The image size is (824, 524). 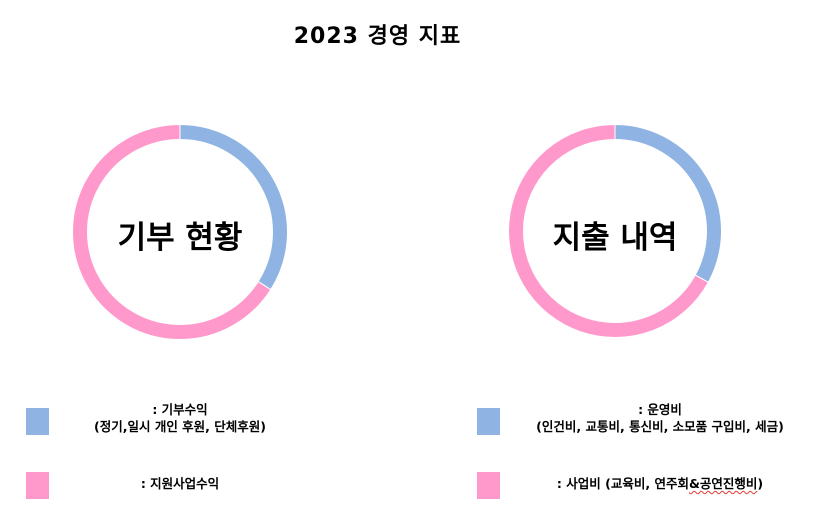 I want to click on legend-operating-cost-detail: (인건비, 교통비, 통신비, 소모품 구입비, 세금), so click(x=660, y=426).